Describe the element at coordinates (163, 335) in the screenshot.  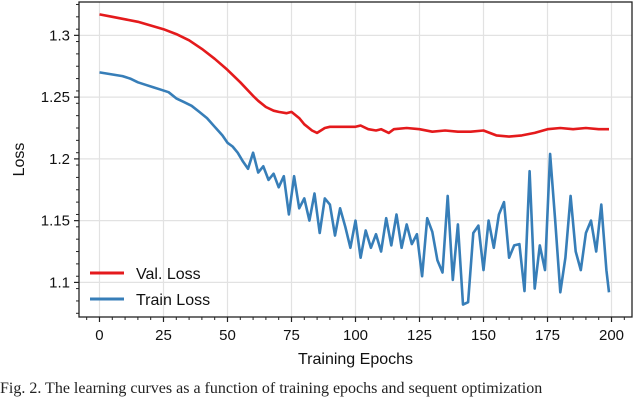
I see `x-tick-label: 25` at that location.